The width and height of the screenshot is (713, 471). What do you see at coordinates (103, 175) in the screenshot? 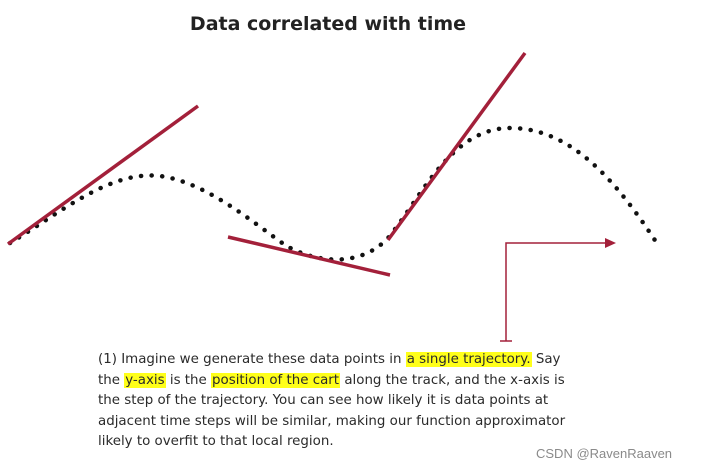
I see `tangent-line-left` at bounding box center [103, 175].